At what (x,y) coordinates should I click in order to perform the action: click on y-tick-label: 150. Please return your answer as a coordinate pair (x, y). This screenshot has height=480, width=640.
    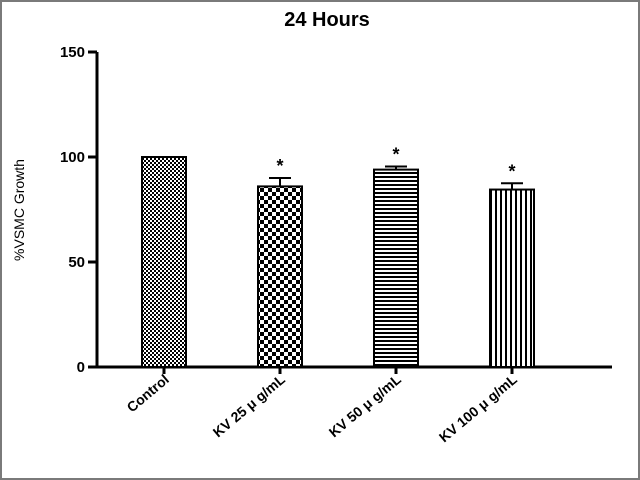
    Looking at the image, I should click on (72, 52).